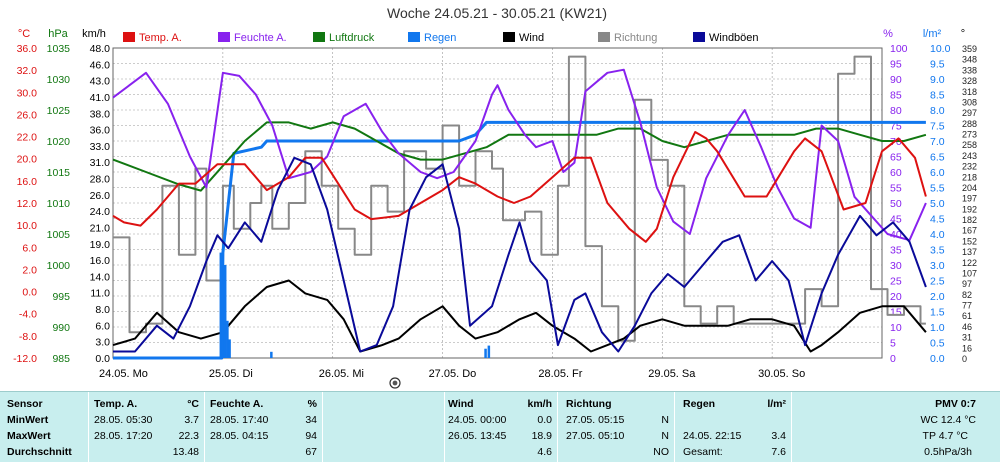 Image resolution: width=1000 pixels, height=462 pixels. What do you see at coordinates (937, 313) in the screenshot?
I see `tick-label-rain: 1.5` at bounding box center [937, 313].